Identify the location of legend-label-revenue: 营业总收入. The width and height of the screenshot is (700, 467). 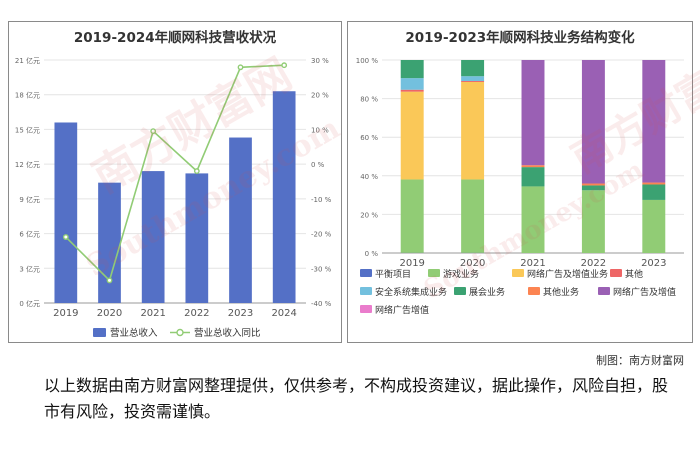
(134, 333).